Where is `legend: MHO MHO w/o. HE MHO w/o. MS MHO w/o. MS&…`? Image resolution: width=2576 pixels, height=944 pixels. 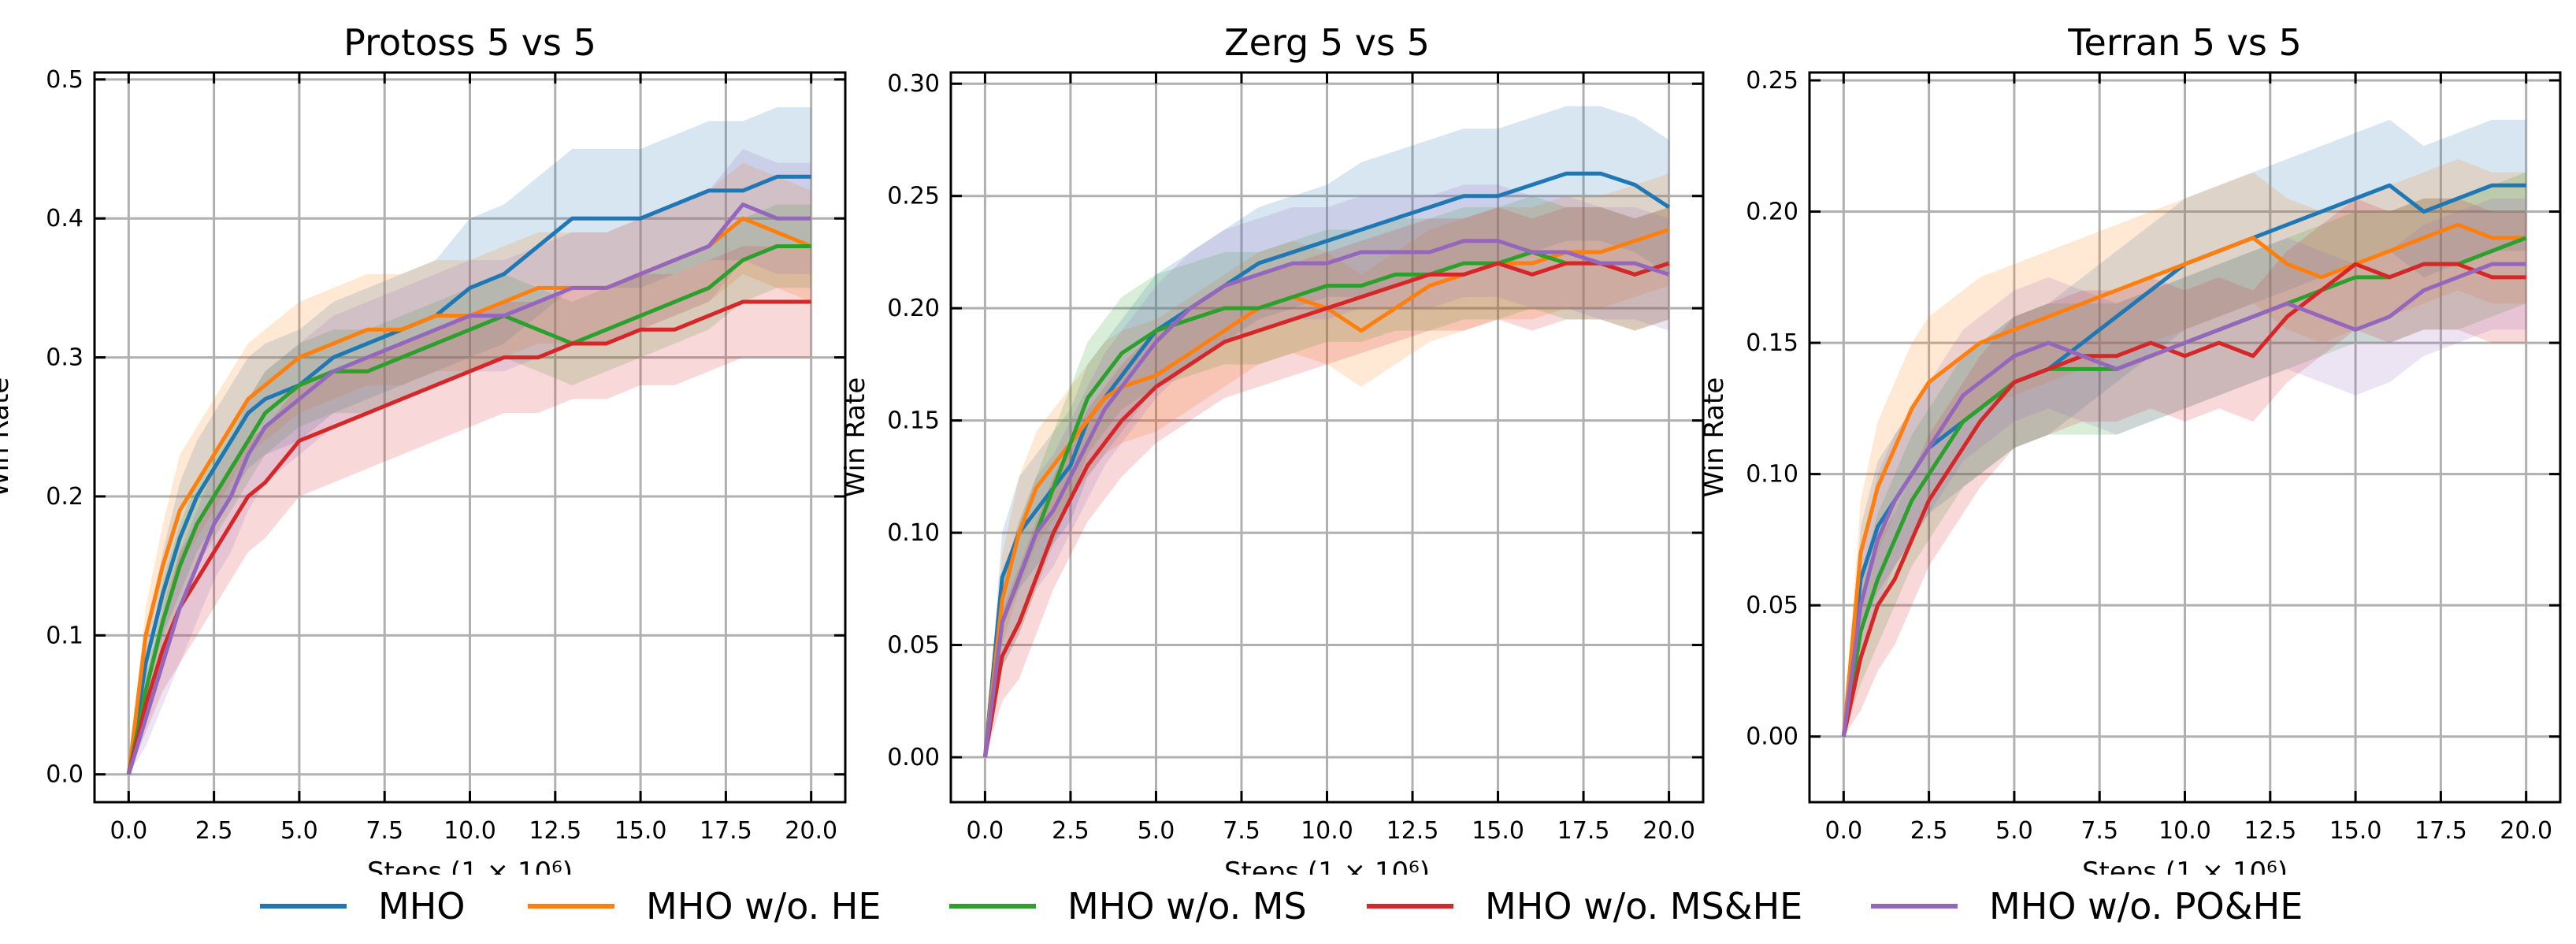 legend: MHO MHO w/o. HE MHO w/o. MS MHO w/o. MS&… is located at coordinates (1288, 906).